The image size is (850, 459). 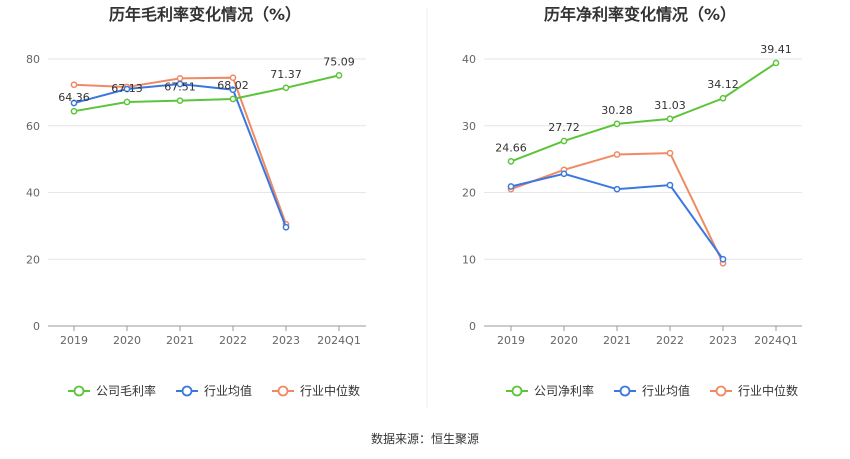 I want to click on legend-item-company: 公司净利率, so click(x=550, y=390).